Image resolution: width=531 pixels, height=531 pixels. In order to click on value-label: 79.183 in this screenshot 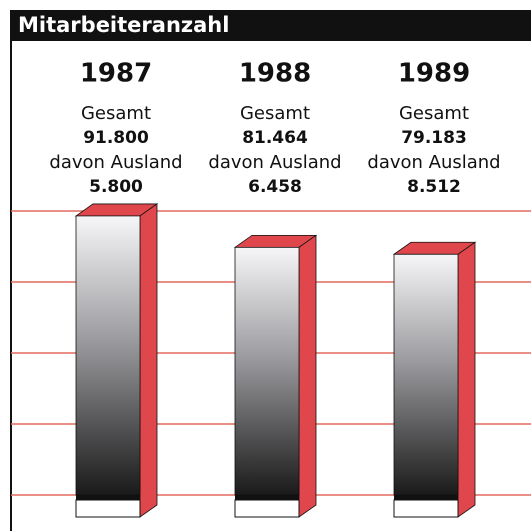, I will do `click(434, 138)`.